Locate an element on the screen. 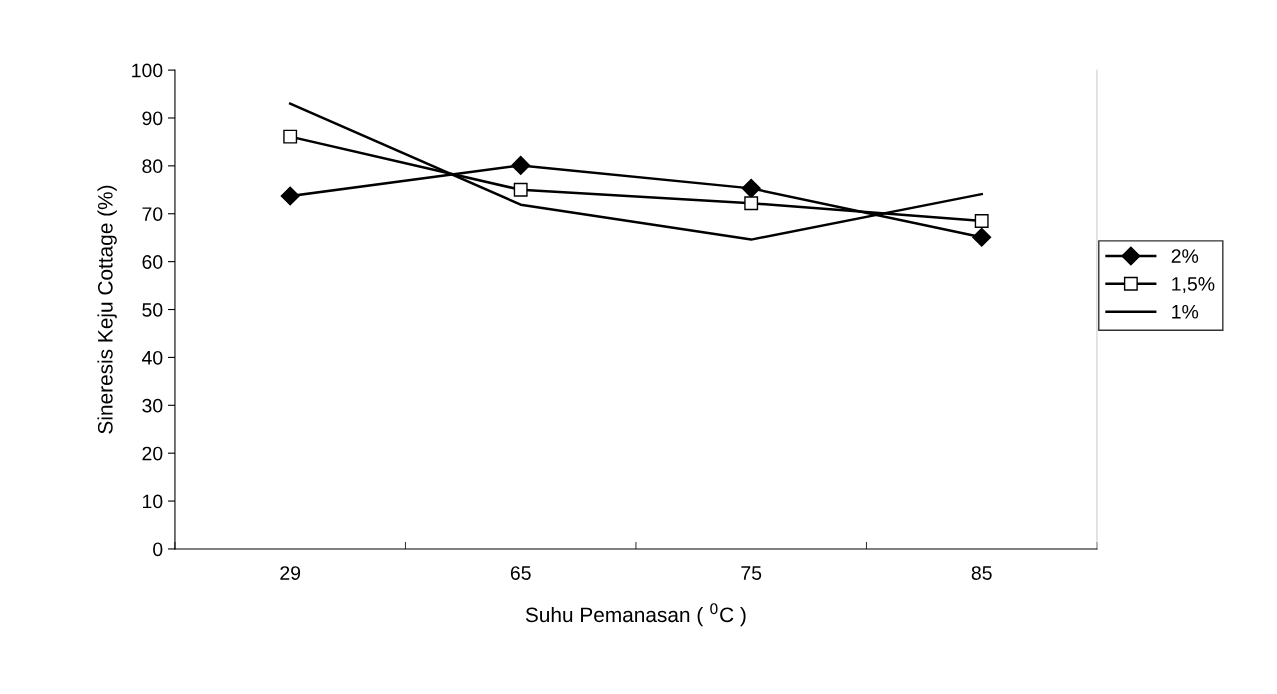 The image size is (1277, 694). y-tick-label: 80 is located at coordinates (152, 166).